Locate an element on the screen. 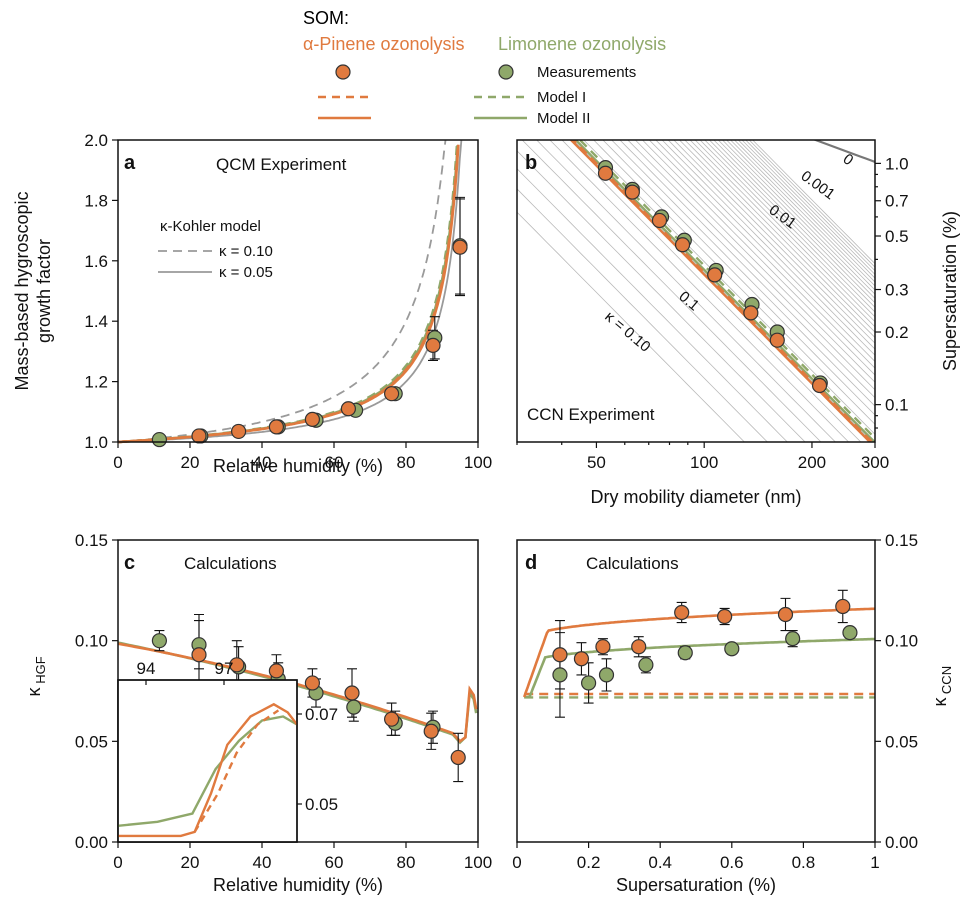 The height and width of the screenshot is (904, 962). panel-a-xtick-label: 20 is located at coordinates (190, 462).